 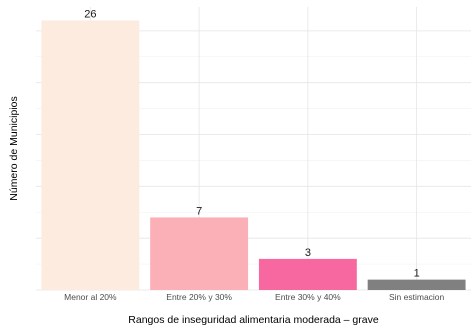 I want to click on x-tick-label: Entre 30% y 40%, so click(x=308, y=297).